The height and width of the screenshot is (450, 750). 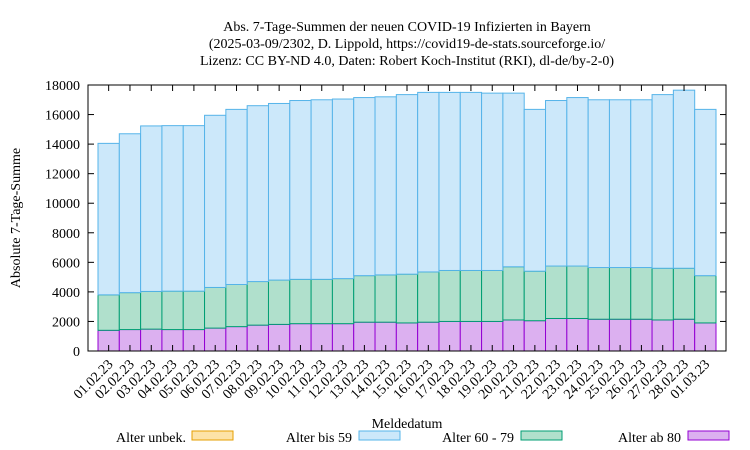 I want to click on bar-alter-60-79-19.02.23, so click(x=492, y=295).